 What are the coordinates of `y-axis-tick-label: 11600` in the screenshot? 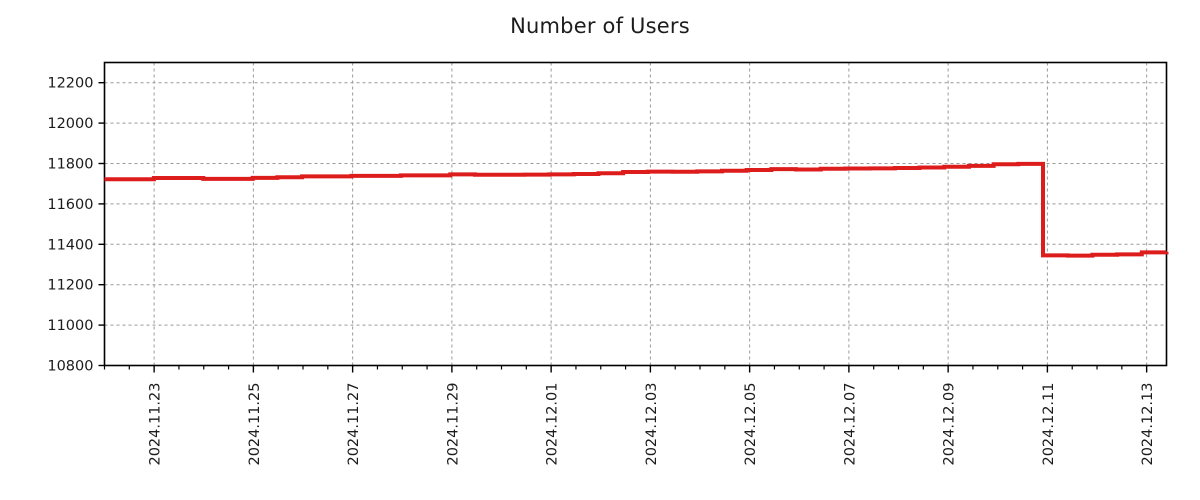 It's located at (70, 205).